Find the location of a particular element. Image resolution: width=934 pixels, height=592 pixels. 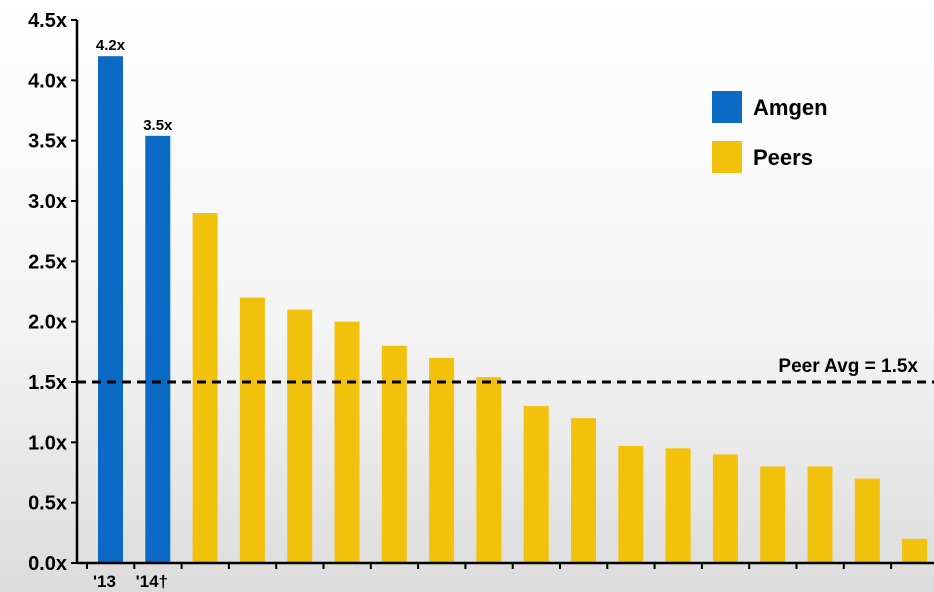

peer-average-line-group: Peer Avg = 1.5x is located at coordinates (505, 370).